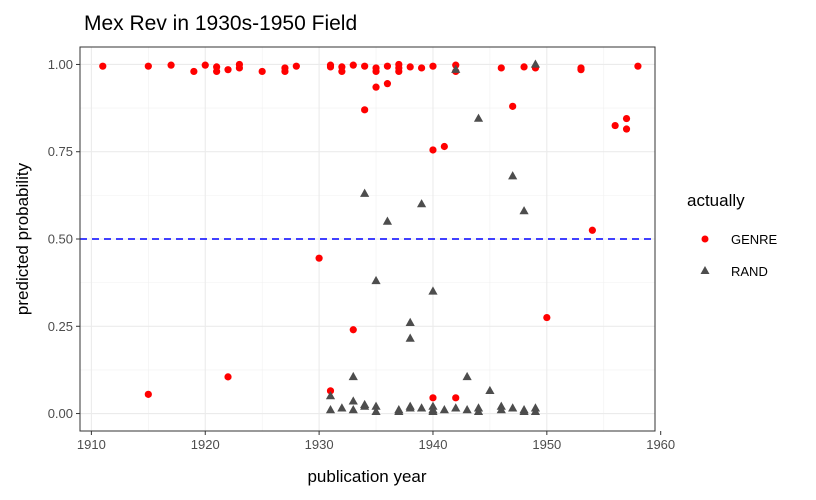  What do you see at coordinates (60, 239) in the screenshot?
I see `y-tick-label: 0.50` at bounding box center [60, 239].